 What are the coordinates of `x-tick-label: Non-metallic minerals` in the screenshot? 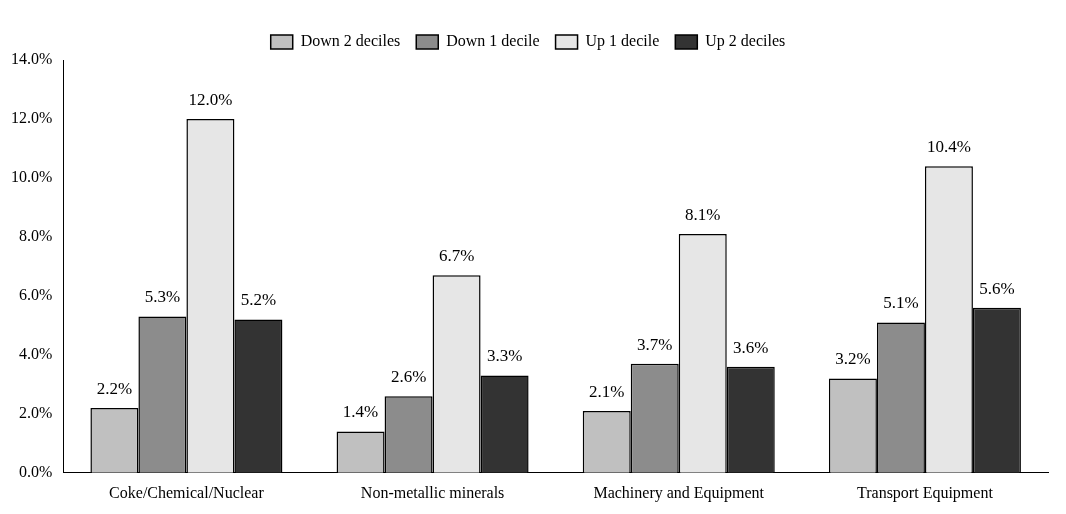 It's located at (432, 492).